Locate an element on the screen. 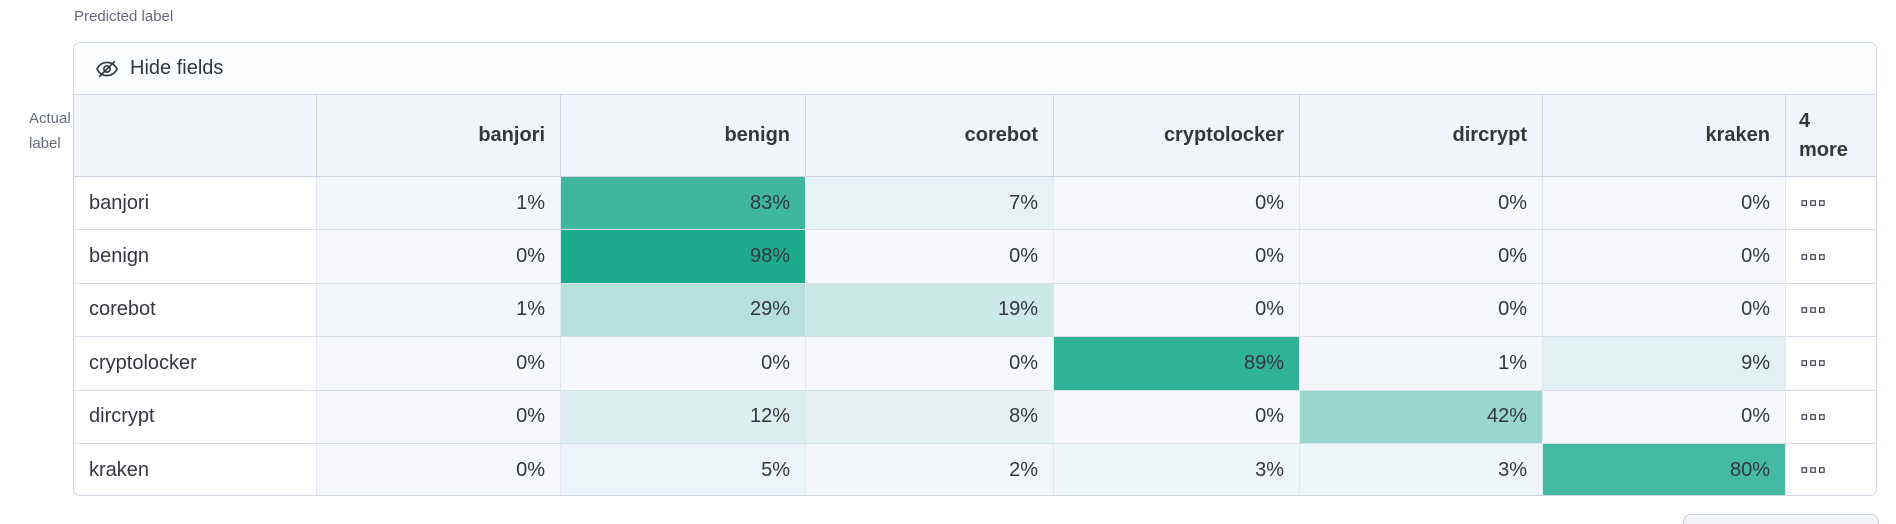 The width and height of the screenshot is (1896, 524). matrix-cell-corebot-corebot: 19% is located at coordinates (930, 310).